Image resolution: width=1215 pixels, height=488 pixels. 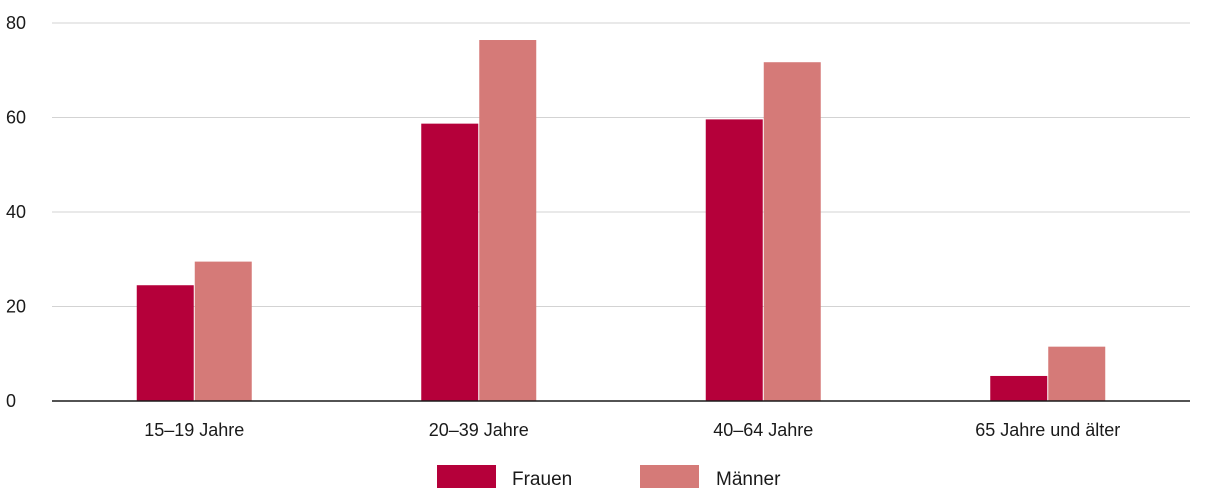 What do you see at coordinates (223, 331) in the screenshot?
I see `bar-männer-0` at bounding box center [223, 331].